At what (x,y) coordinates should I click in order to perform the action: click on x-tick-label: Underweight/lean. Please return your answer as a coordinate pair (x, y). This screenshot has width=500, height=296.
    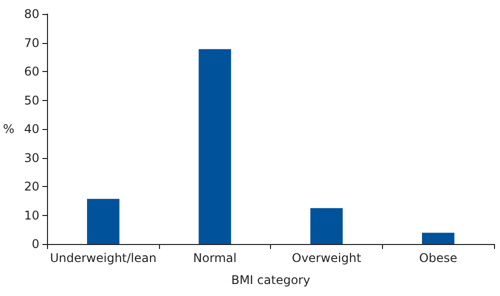
    Looking at the image, I should click on (103, 258).